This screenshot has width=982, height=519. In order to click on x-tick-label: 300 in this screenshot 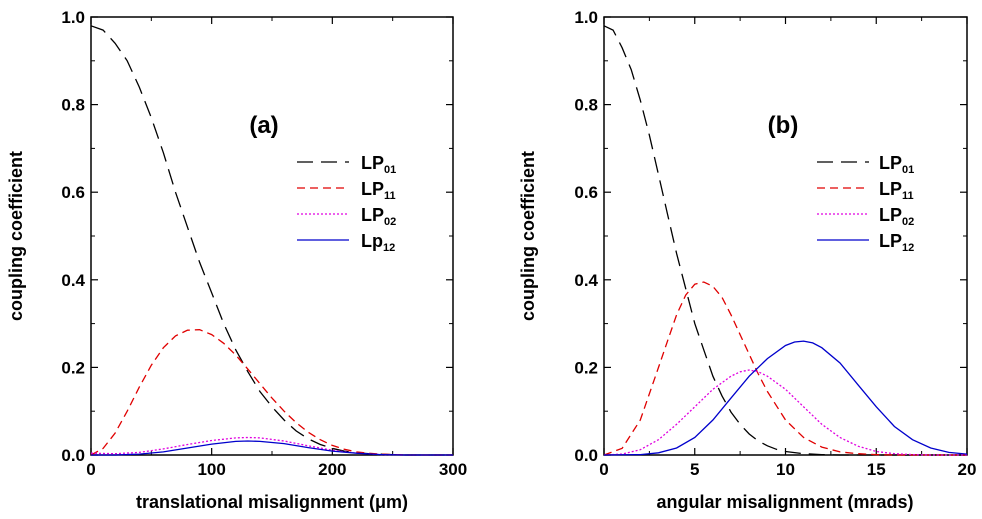, I will do `click(453, 469)`.